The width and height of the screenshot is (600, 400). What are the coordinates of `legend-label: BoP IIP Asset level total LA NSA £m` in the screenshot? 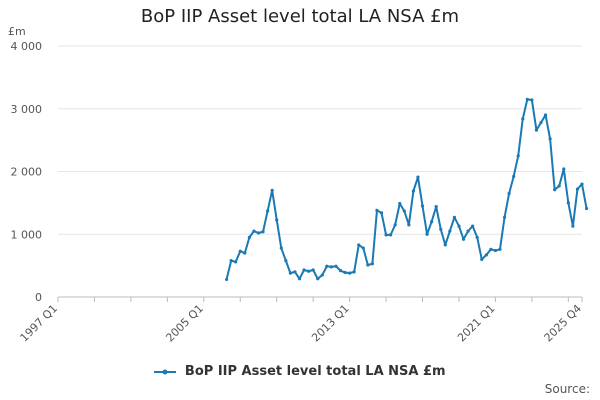 It's located at (315, 371).